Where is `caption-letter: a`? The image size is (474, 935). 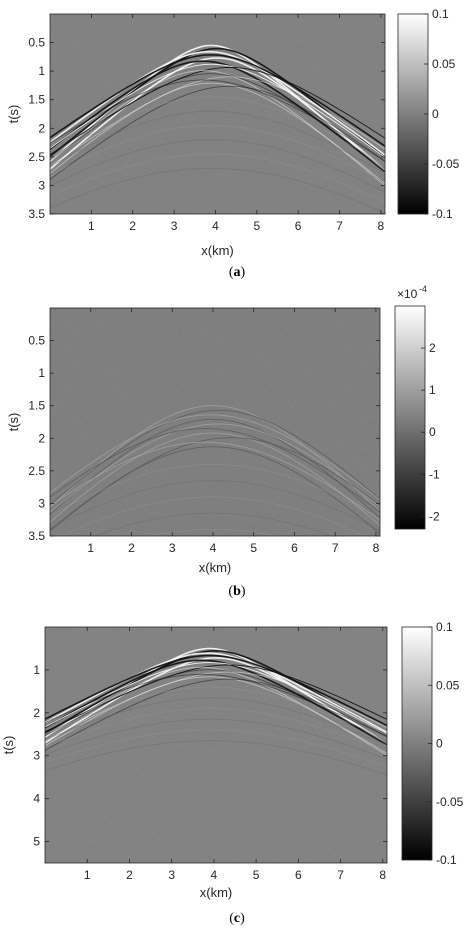
caption-letter: a is located at coordinates (237, 272).